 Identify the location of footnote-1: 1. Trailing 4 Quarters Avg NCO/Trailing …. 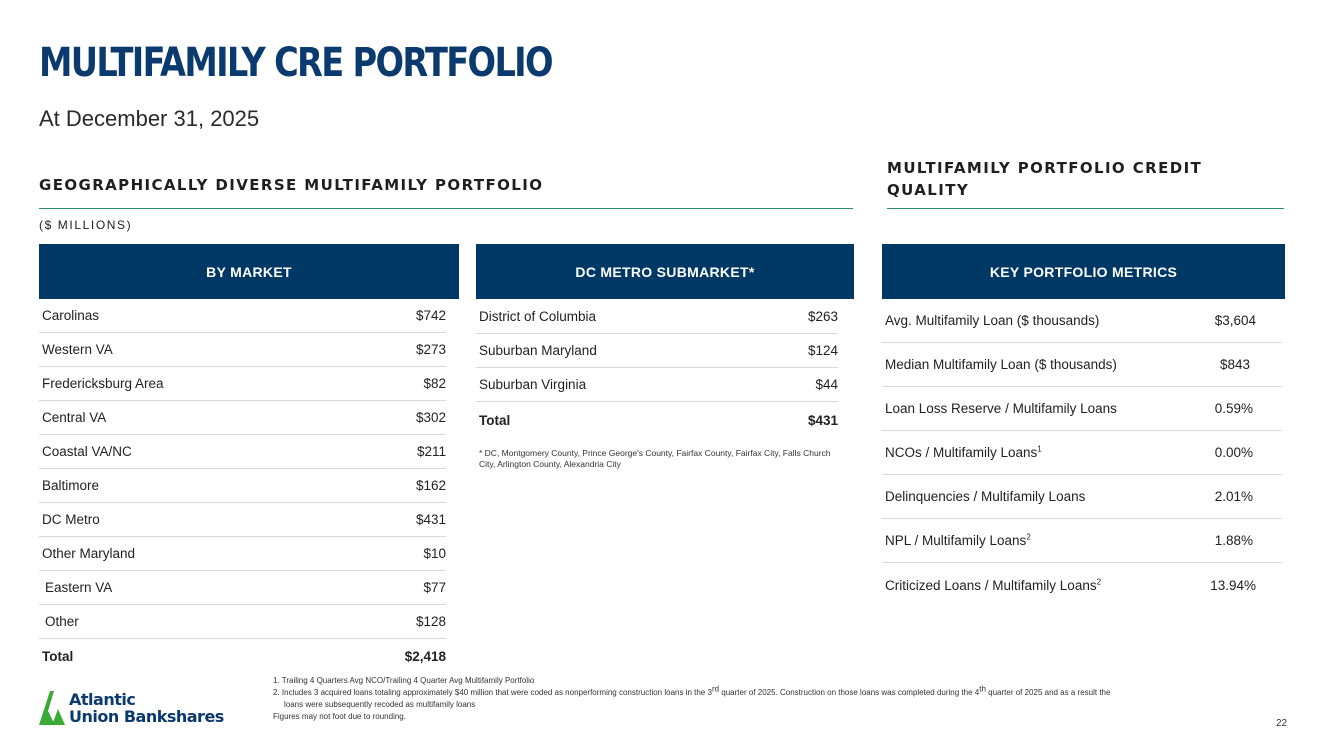
(404, 680).